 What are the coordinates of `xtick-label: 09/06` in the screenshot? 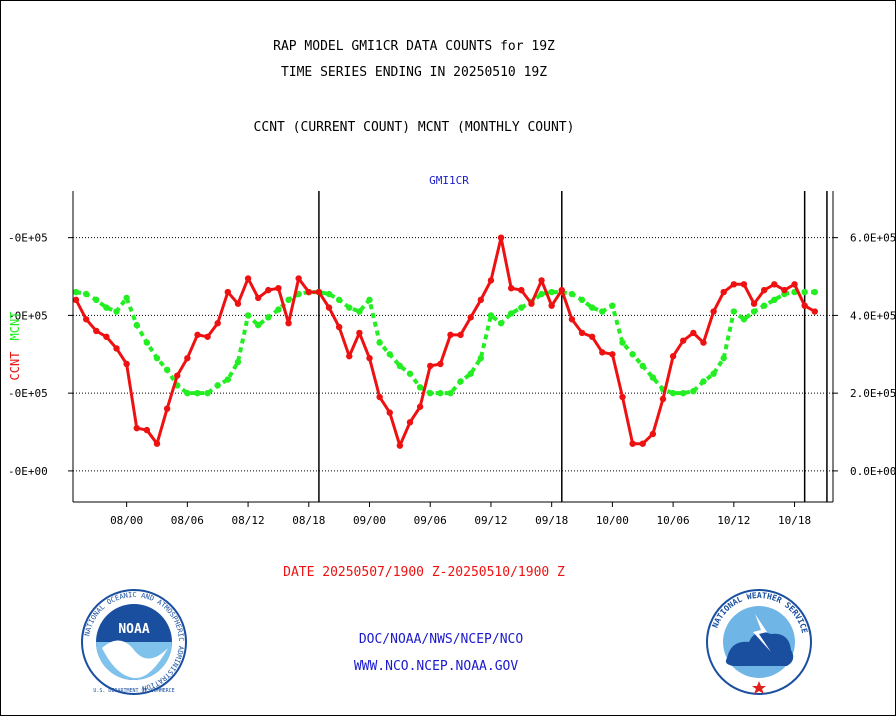 It's located at (430, 520).